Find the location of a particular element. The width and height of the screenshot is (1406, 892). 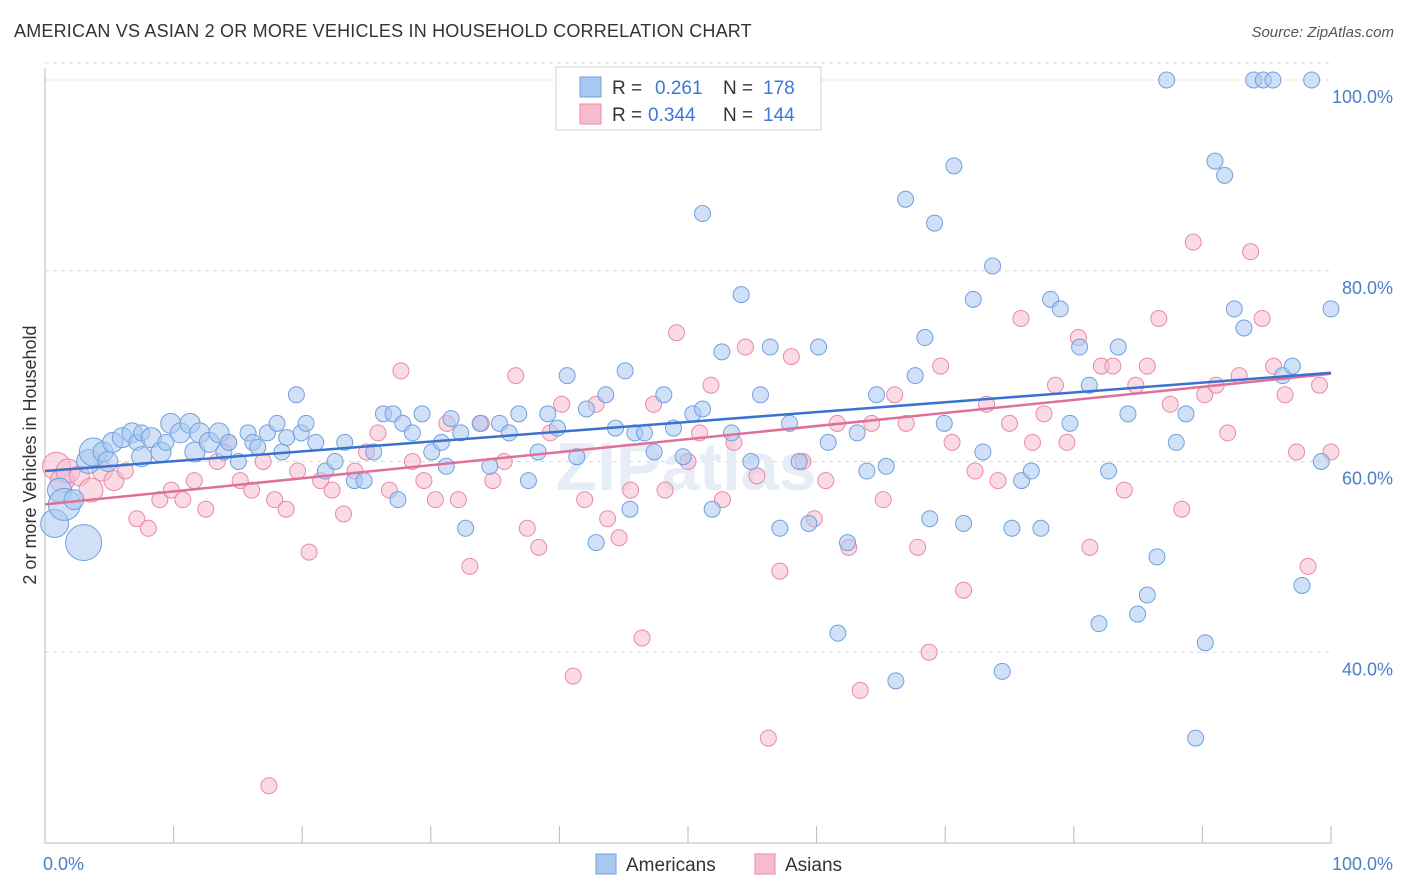

y-tick-label: 100.0% is located at coordinates (1362, 97).